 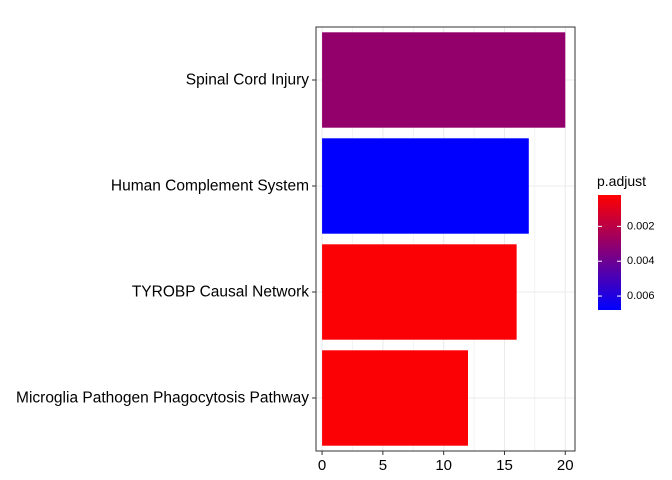 What do you see at coordinates (210, 186) in the screenshot?
I see `category-label: Human Complement System` at bounding box center [210, 186].